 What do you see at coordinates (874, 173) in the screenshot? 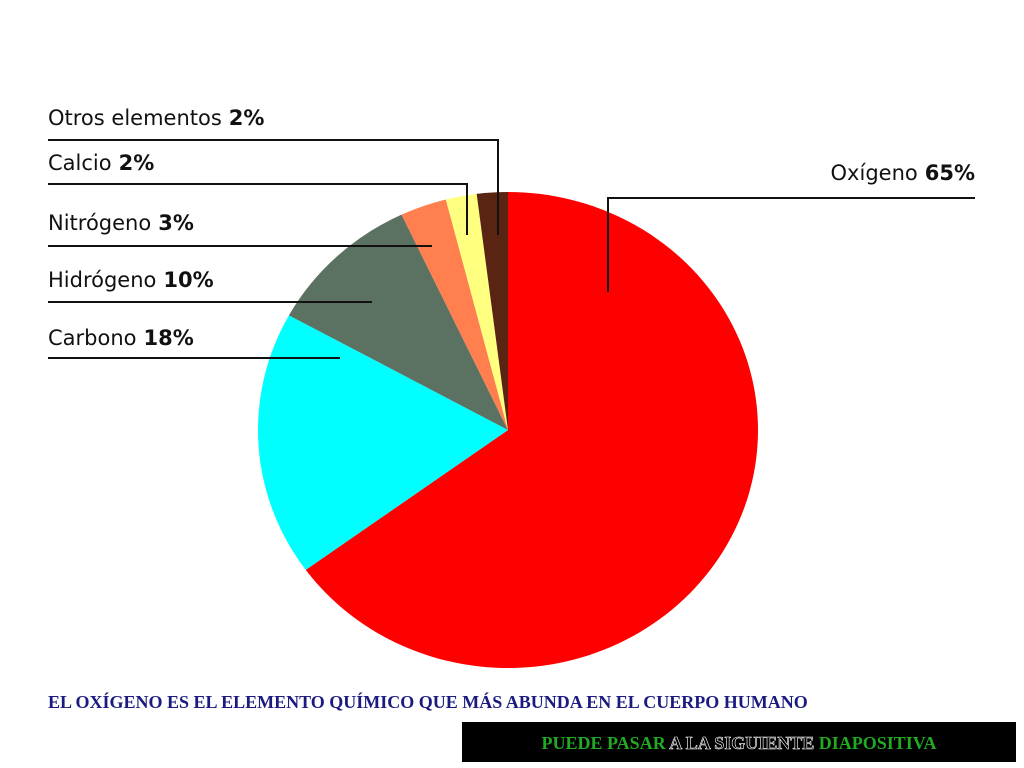
I see `category-name: Oxígeno` at bounding box center [874, 173].